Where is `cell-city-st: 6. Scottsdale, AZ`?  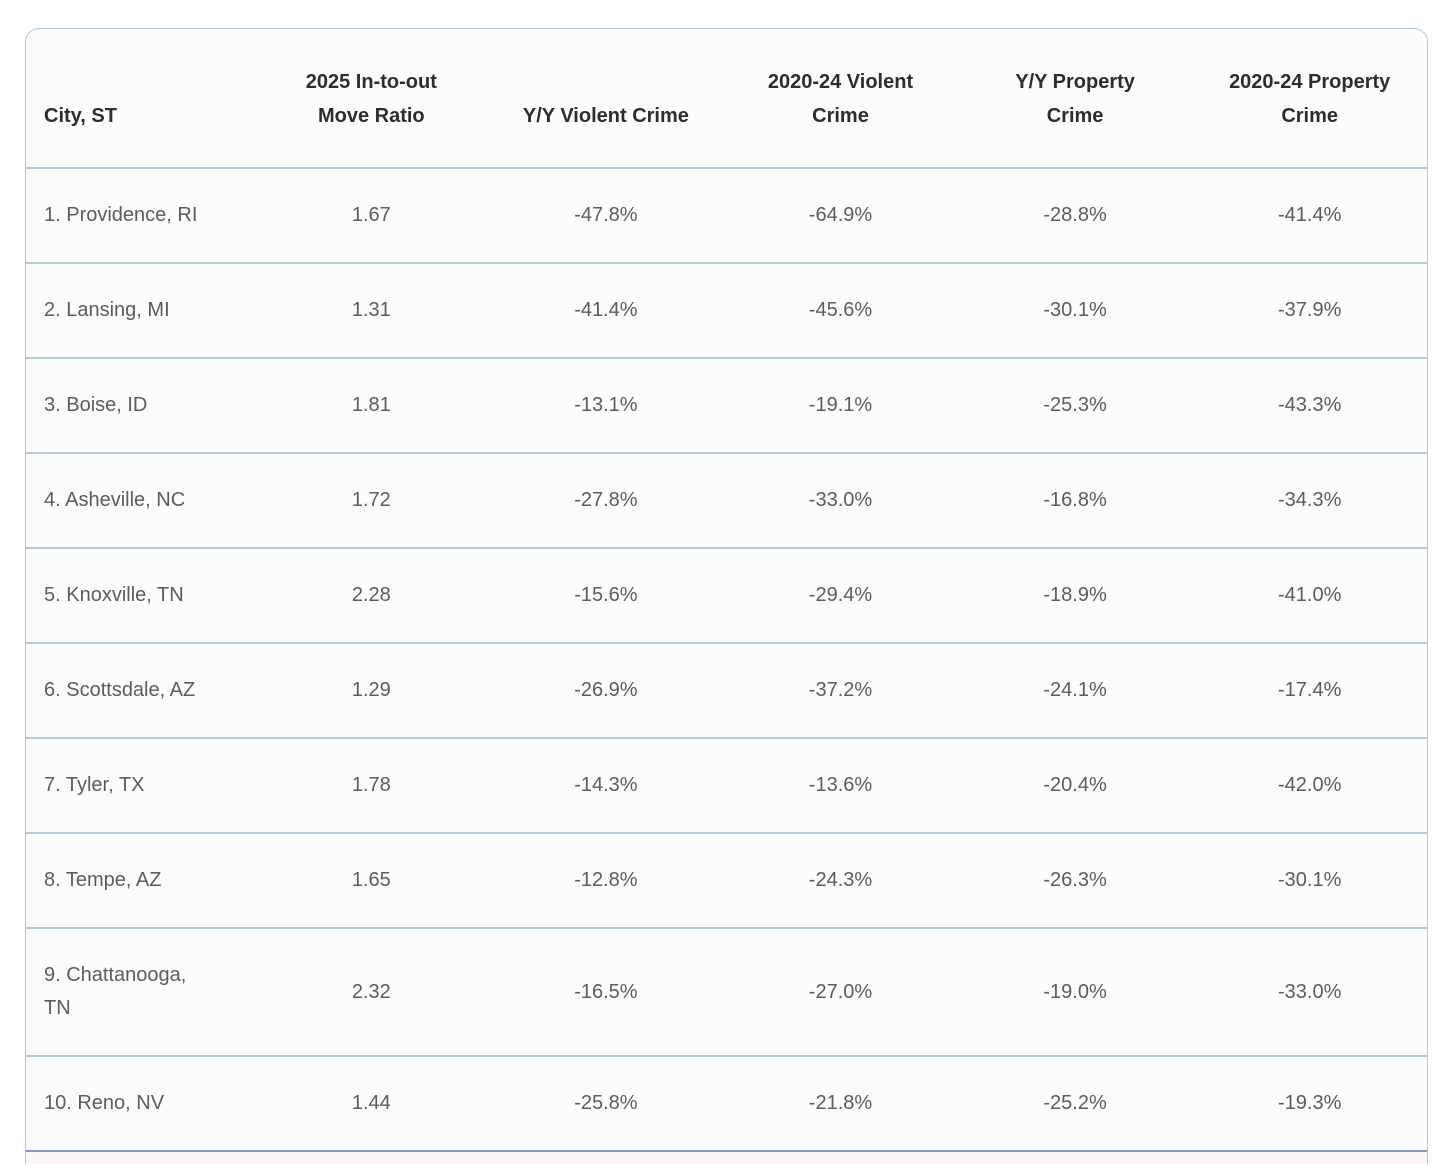 cell-city-st: 6. Scottsdale, AZ is located at coordinates (120, 690).